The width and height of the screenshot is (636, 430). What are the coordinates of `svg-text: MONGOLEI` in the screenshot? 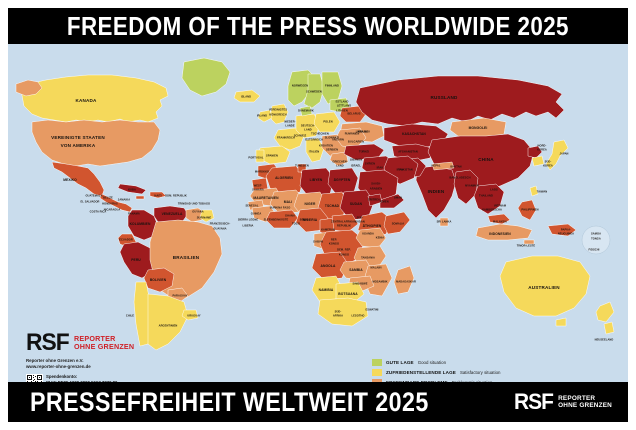 It's located at (478, 128).